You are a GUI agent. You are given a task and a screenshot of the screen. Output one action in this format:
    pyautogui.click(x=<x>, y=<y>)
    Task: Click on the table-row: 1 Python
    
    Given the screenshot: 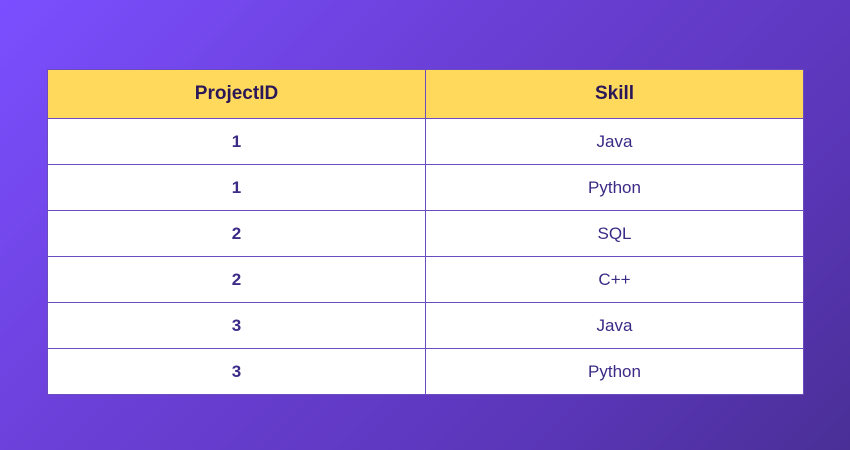 What is the action you would take?
    pyautogui.click(x=425, y=187)
    